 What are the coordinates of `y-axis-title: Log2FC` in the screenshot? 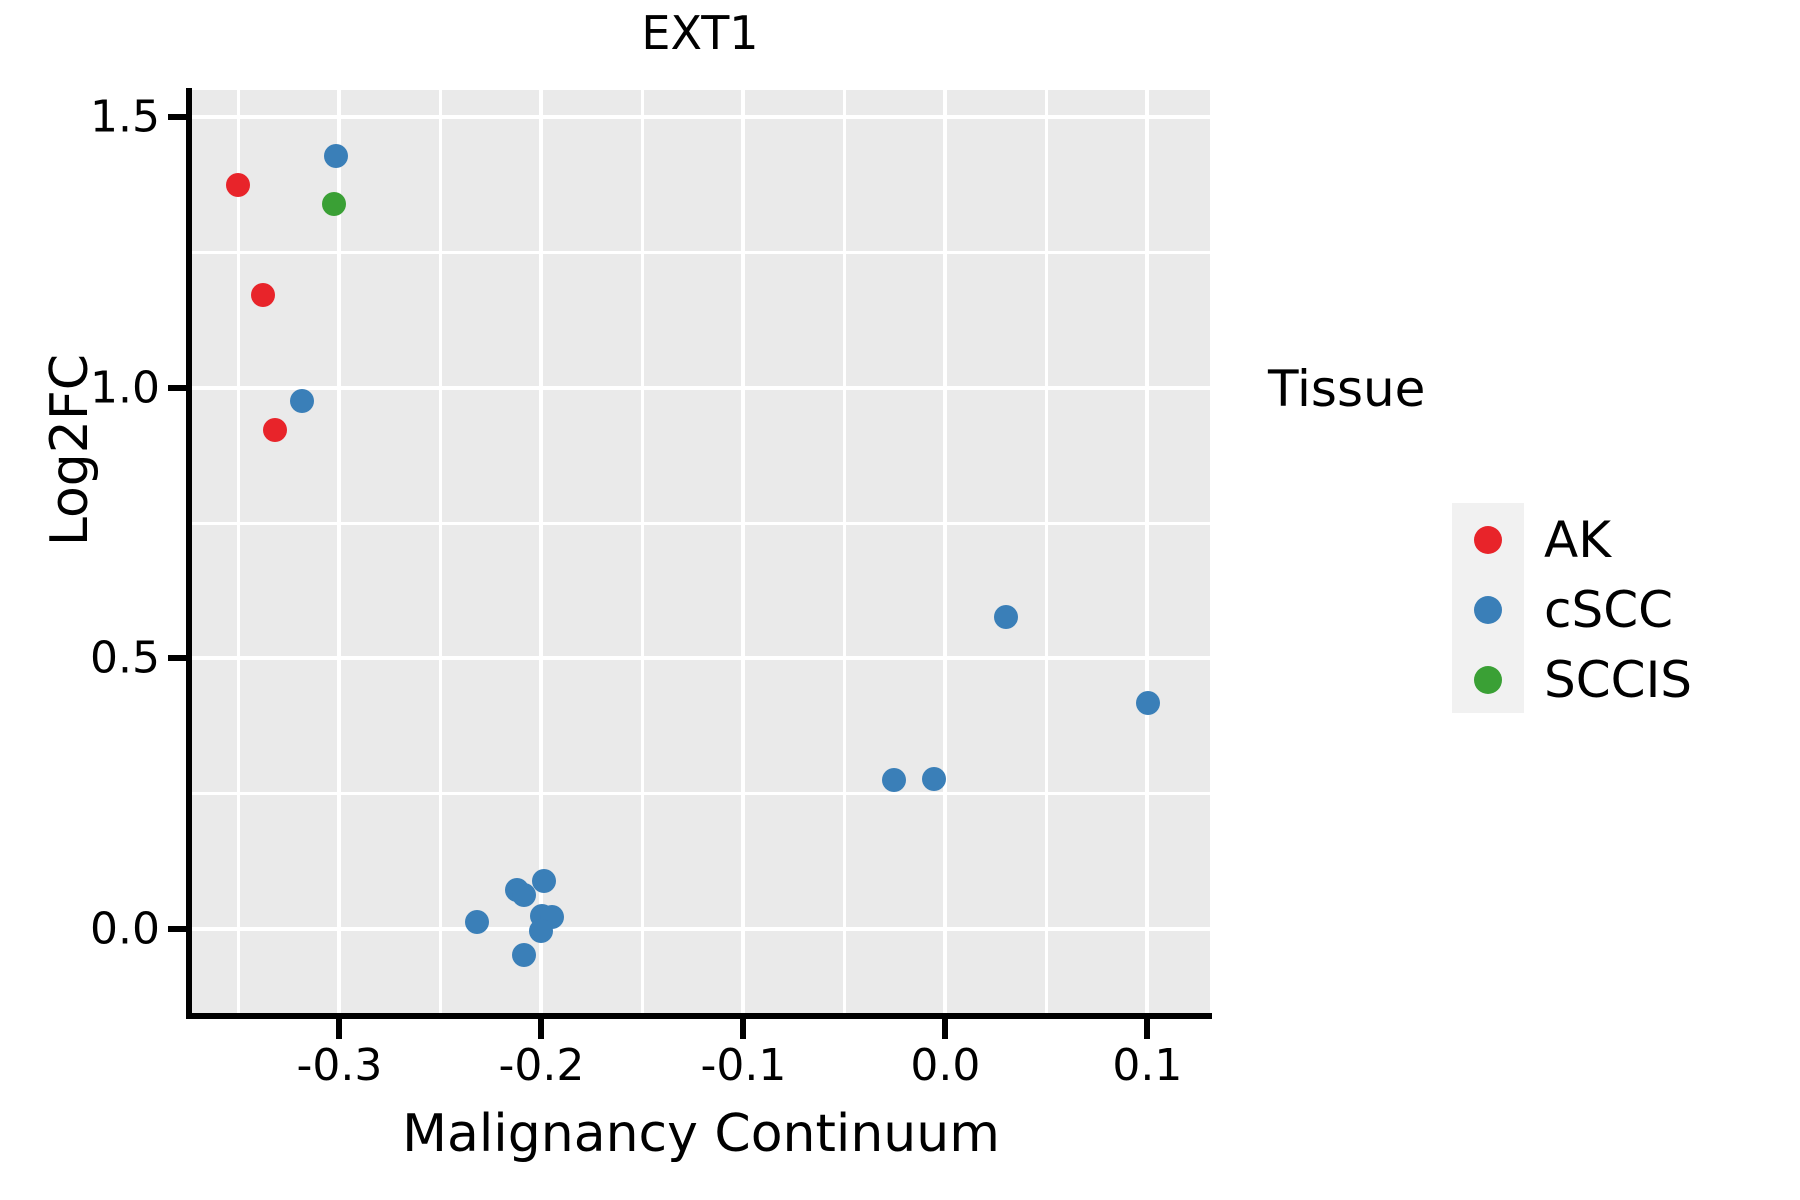 It's located at (70, 450).